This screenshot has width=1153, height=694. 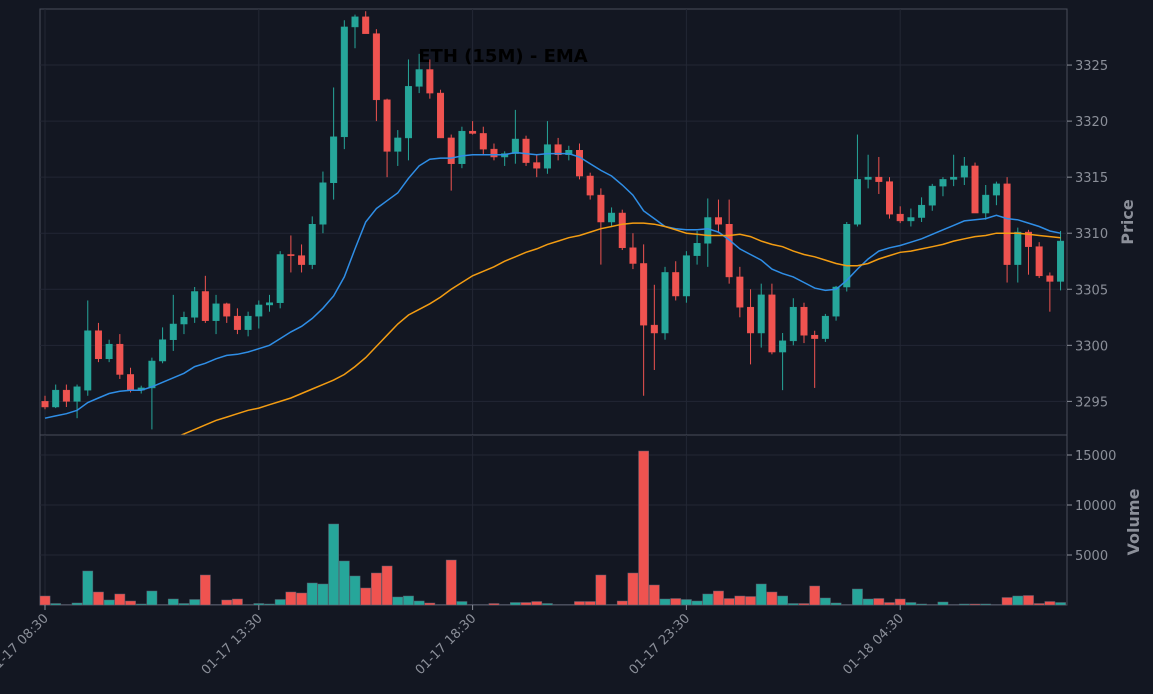 I want to click on time-tick-label: 01-17 23:30, so click(x=659, y=644).